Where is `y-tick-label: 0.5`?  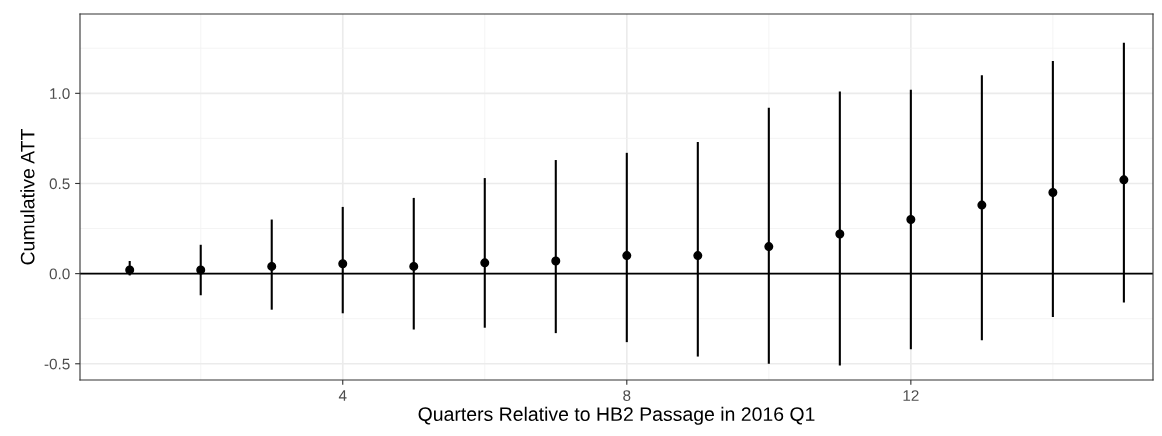 y-tick-label: 0.5 is located at coordinates (59, 184).